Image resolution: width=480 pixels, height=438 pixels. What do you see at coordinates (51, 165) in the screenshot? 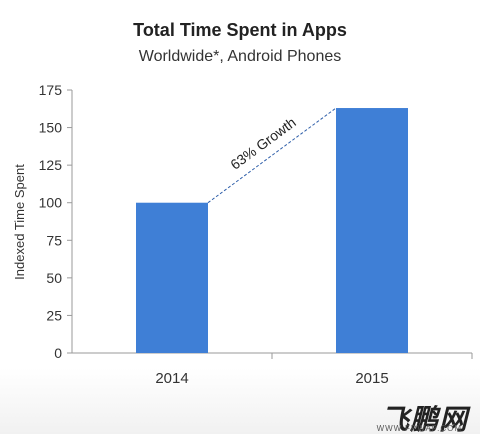
I see `y-tick-label: 125` at bounding box center [51, 165].